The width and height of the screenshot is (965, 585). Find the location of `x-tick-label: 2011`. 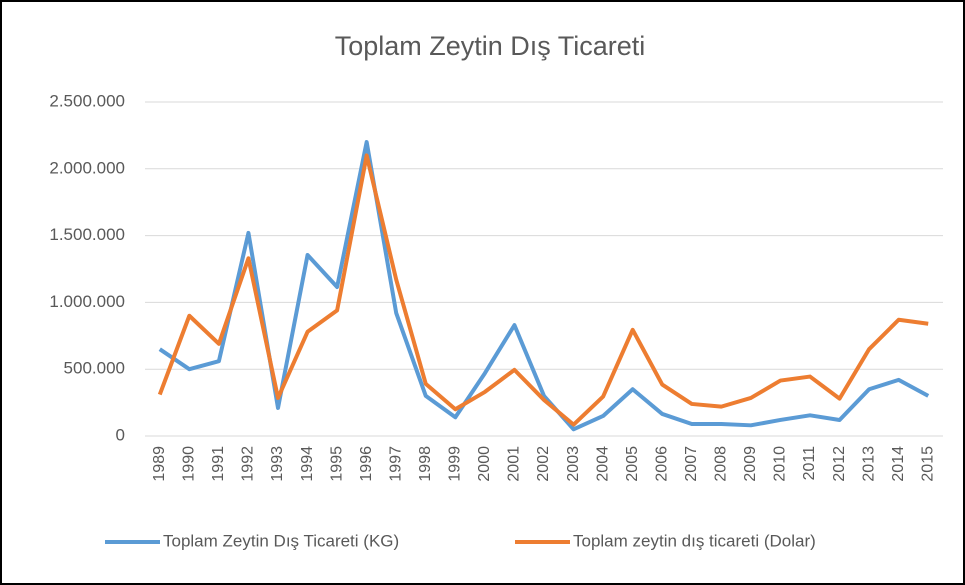

x-tick-label: 2011 is located at coordinates (809, 463).